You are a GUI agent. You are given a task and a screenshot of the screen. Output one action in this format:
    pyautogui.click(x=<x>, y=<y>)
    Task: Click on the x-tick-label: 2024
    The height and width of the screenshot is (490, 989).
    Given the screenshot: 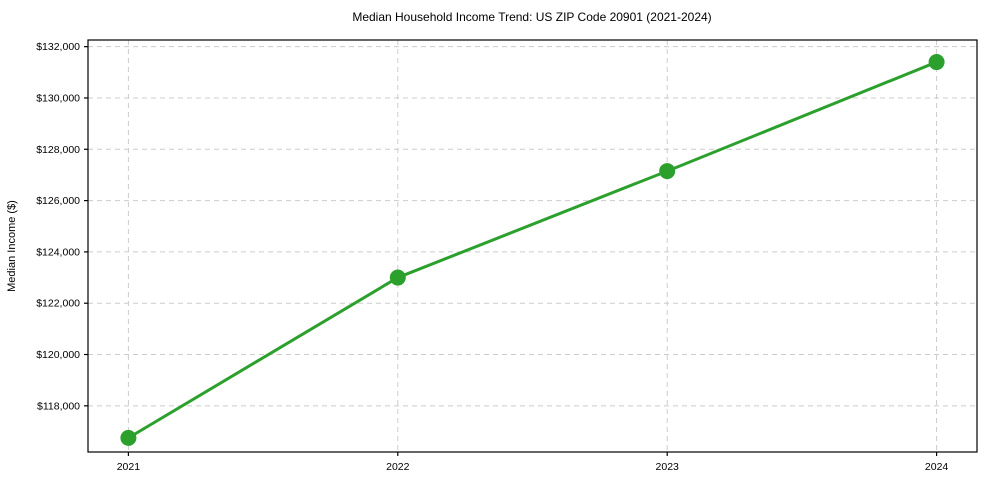 What is the action you would take?
    pyautogui.click(x=937, y=467)
    